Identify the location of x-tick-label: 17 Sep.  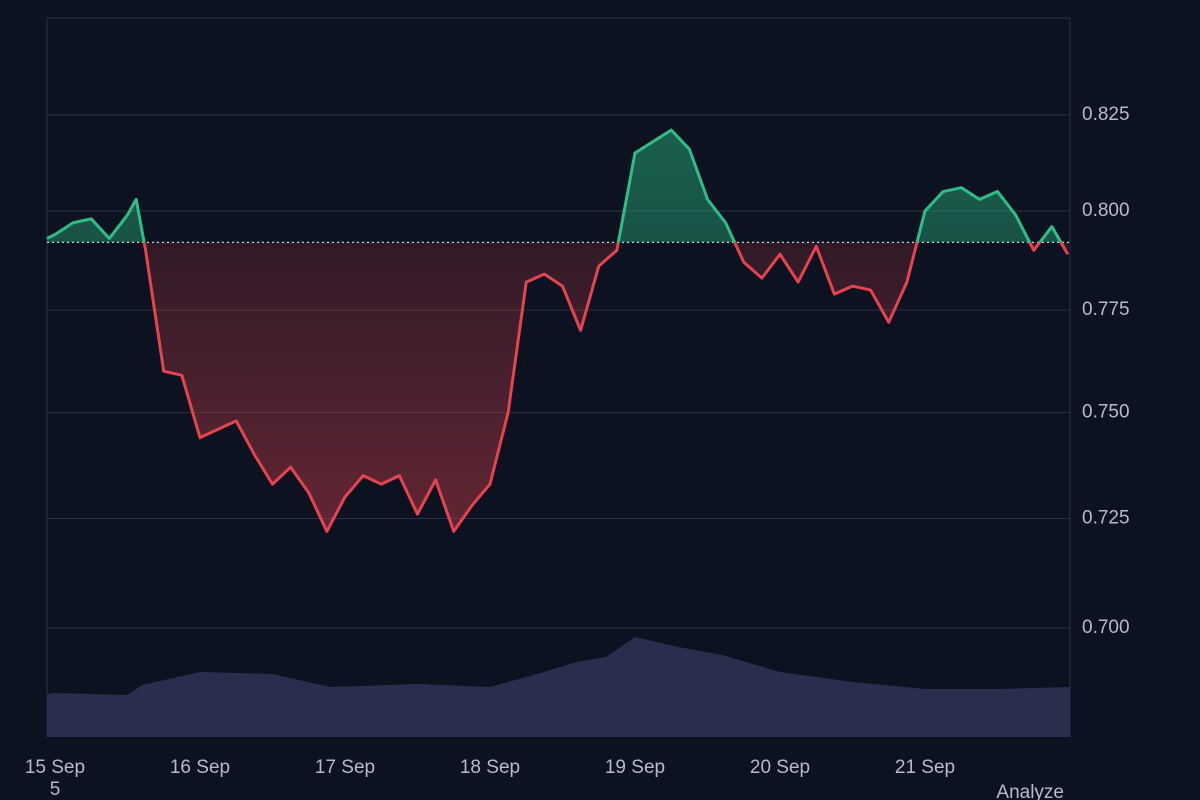
(345, 767).